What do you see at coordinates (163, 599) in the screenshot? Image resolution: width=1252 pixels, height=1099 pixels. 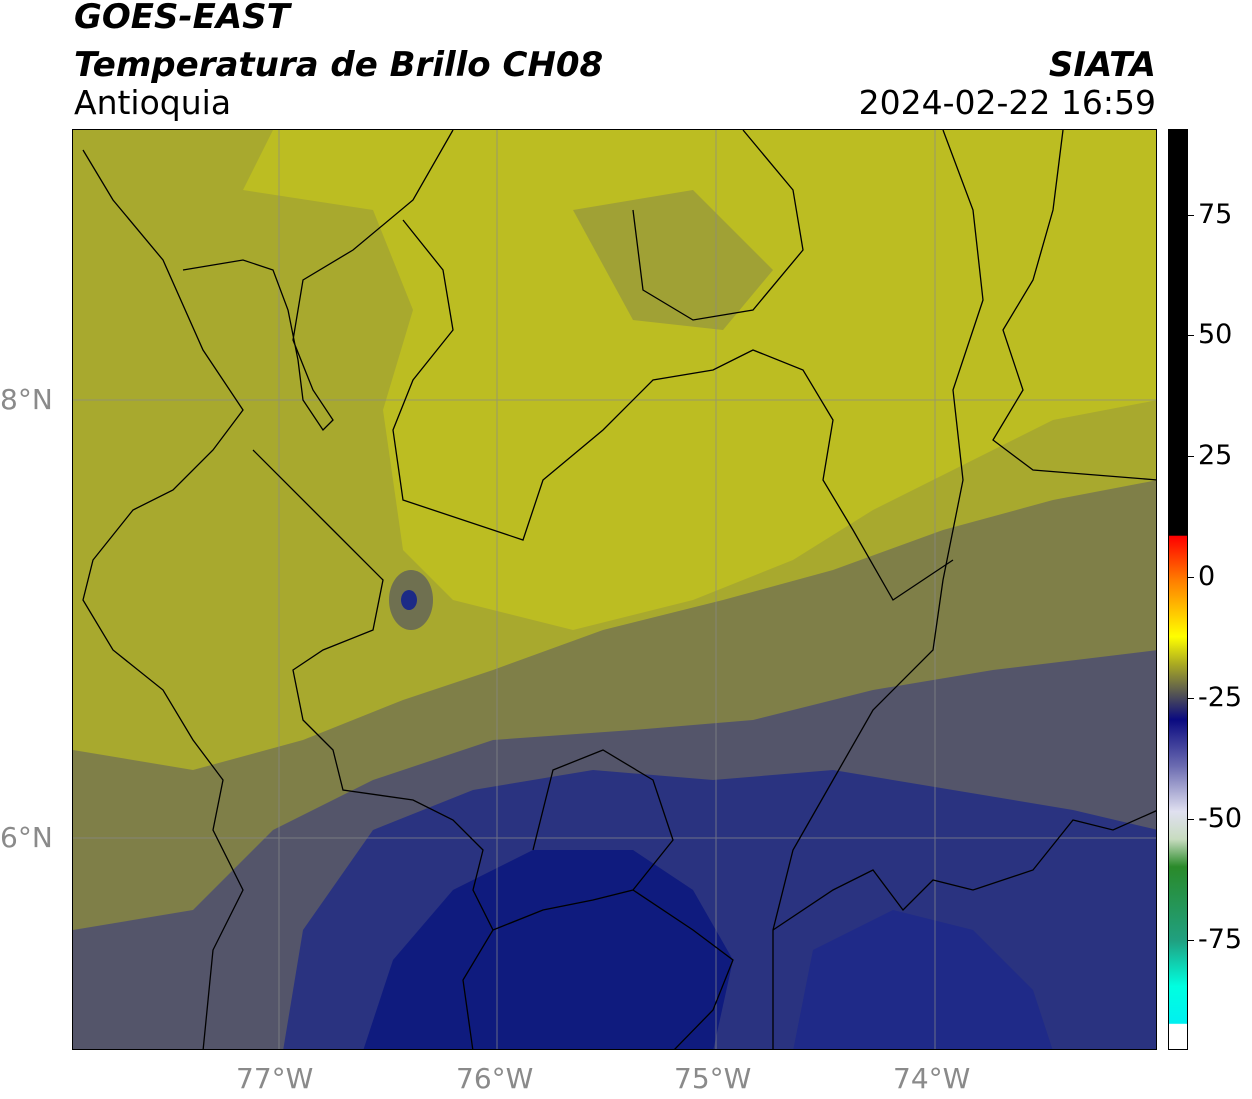 I see `coastline-west` at bounding box center [163, 599].